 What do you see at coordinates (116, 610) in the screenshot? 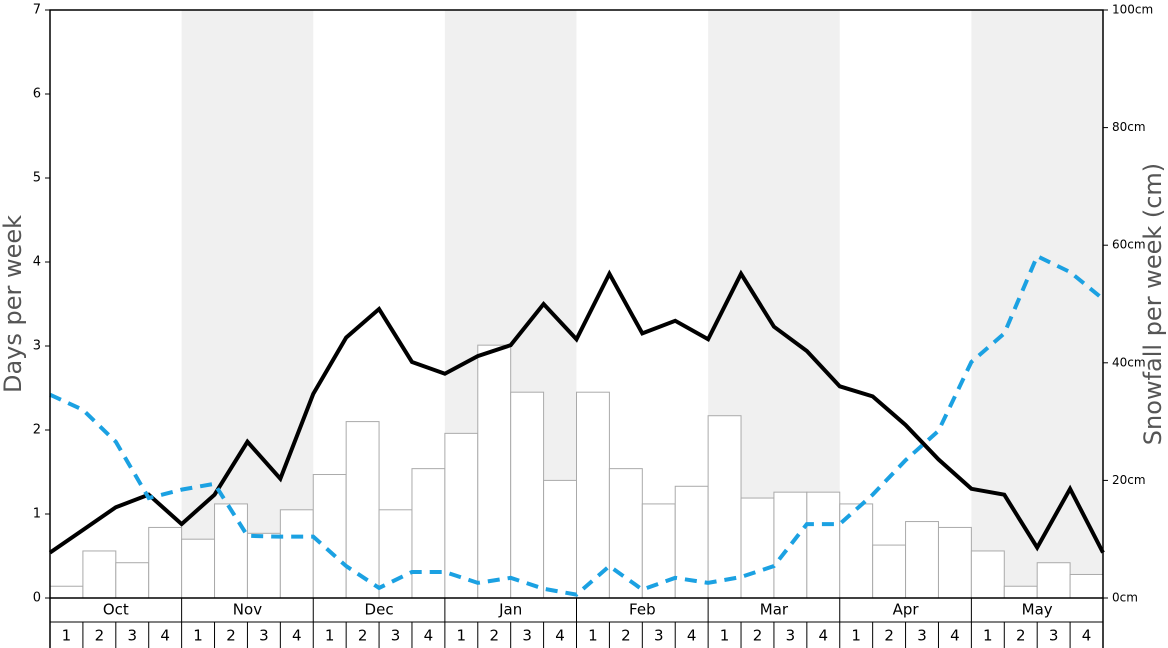
I see `month-label: Oct` at bounding box center [116, 610].